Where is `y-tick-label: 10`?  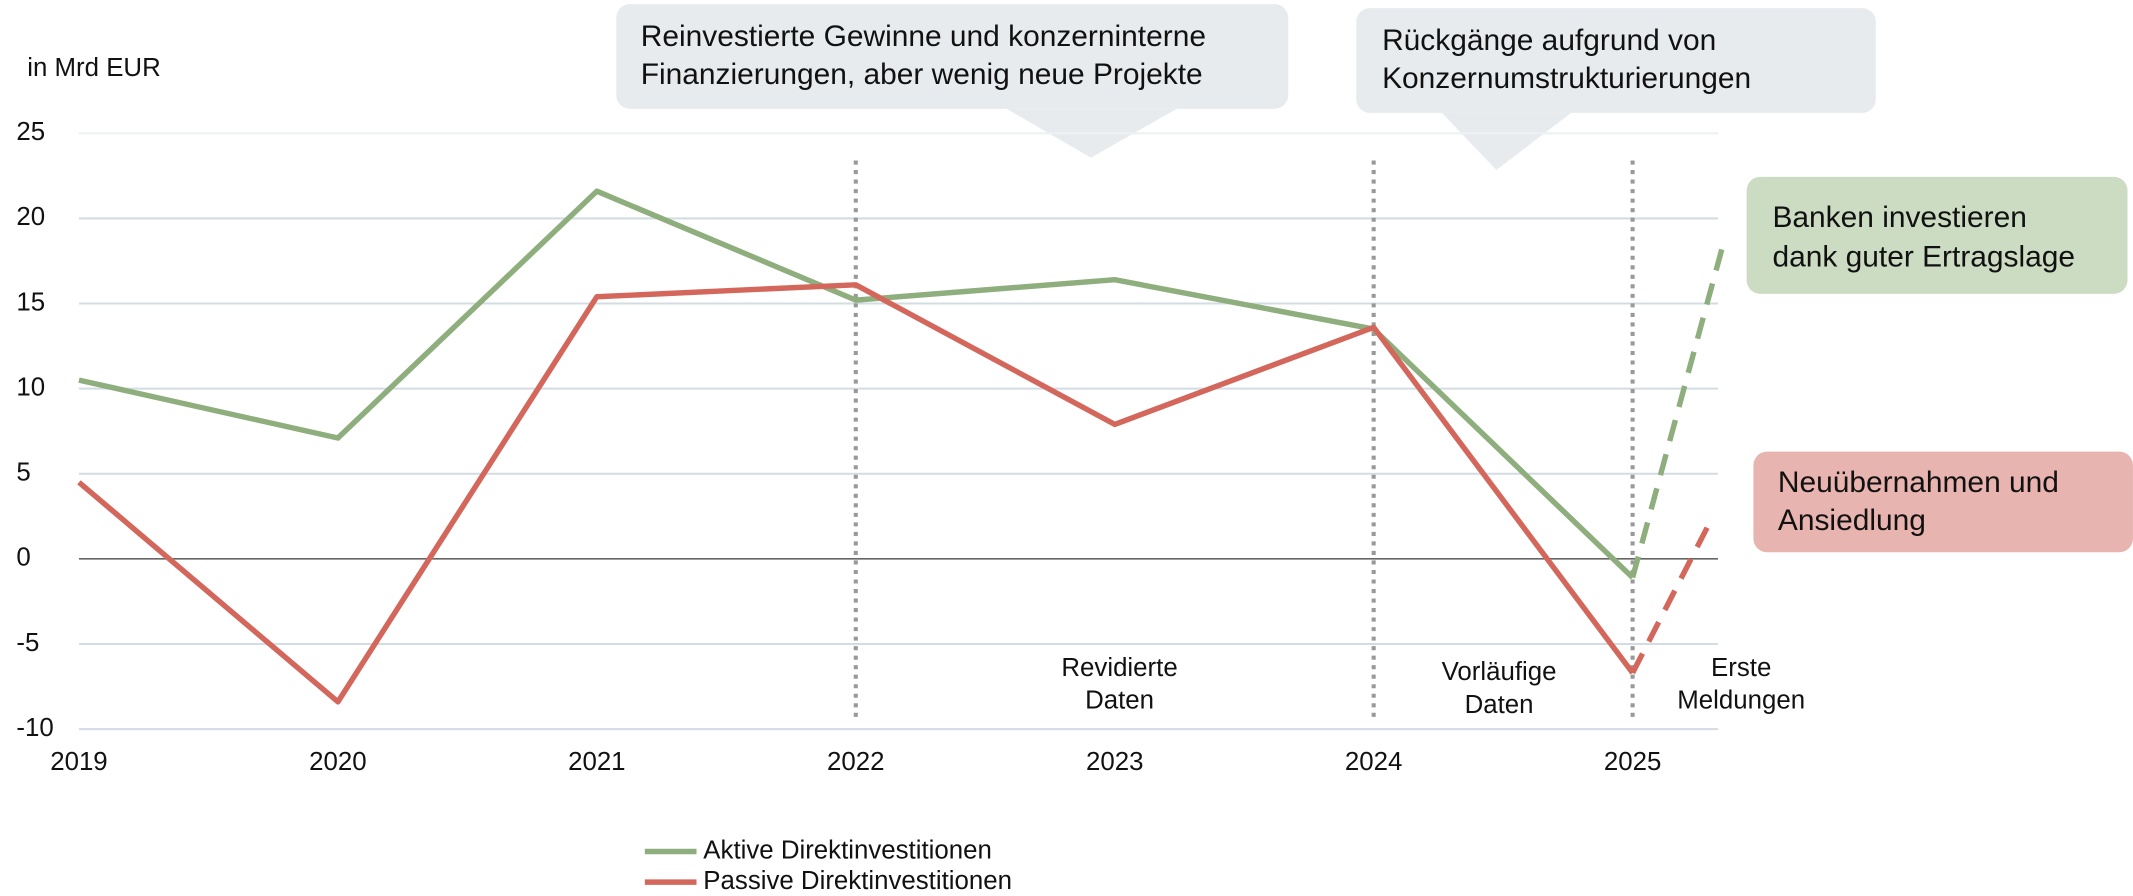 y-tick-label: 10 is located at coordinates (30, 387).